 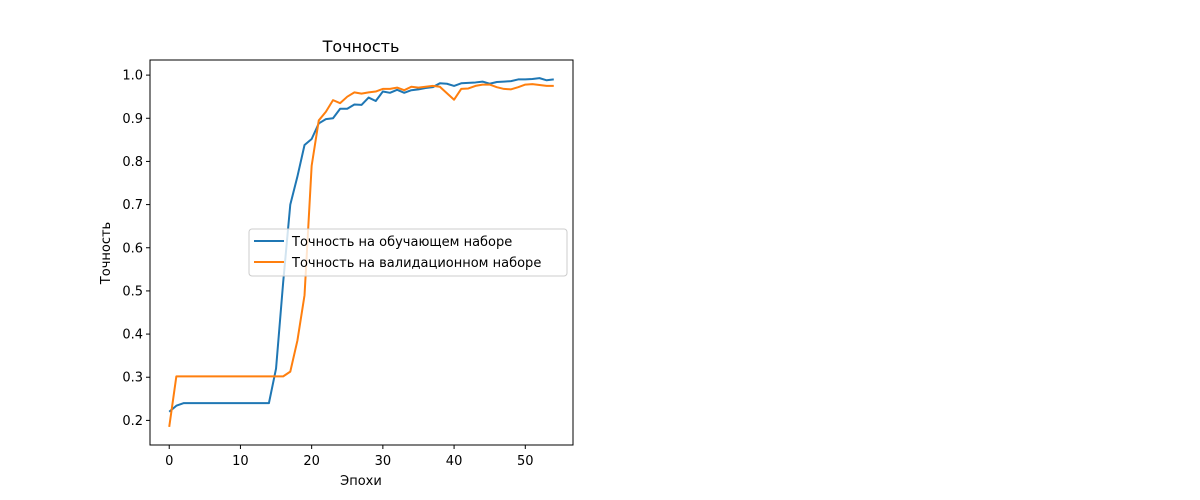 I want to click on y-tick-label: 1.0, so click(x=132, y=76).